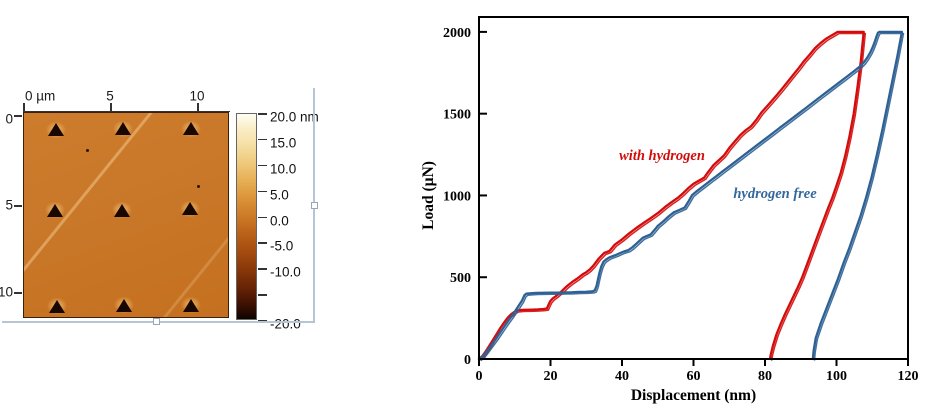 The image size is (941, 414). I want to click on afm-x-tick-label: 5, so click(110, 96).